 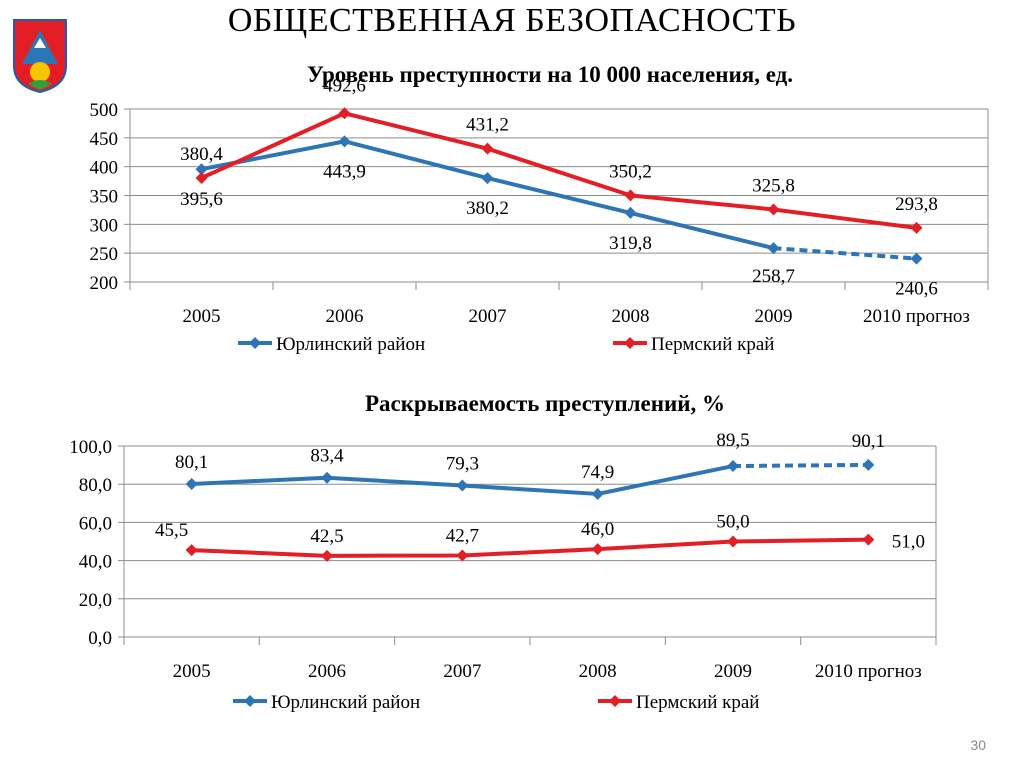 What do you see at coordinates (773, 276) in the screenshot?
I see `data-label: 258,7` at bounding box center [773, 276].